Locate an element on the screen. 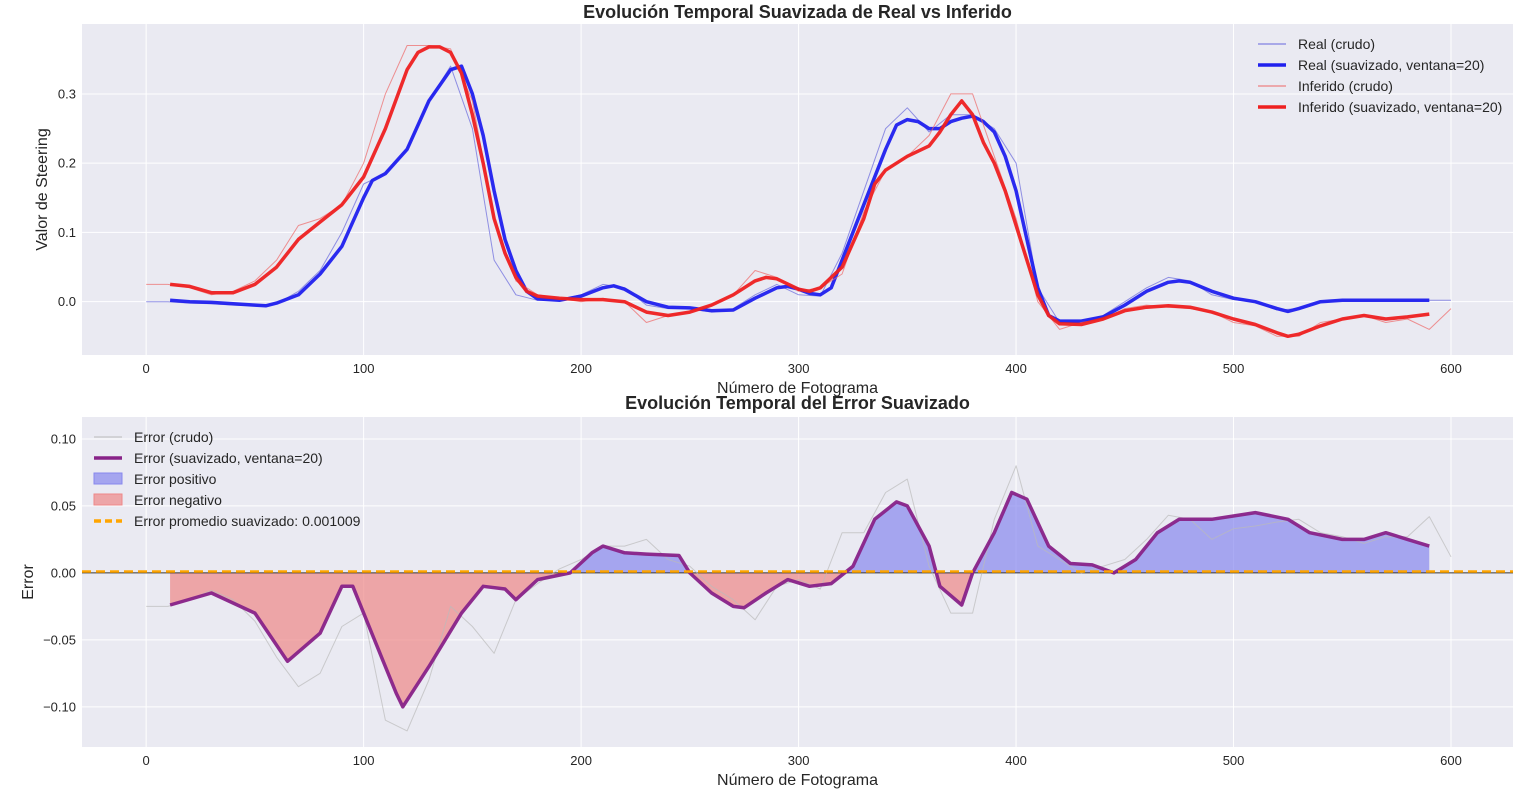 This screenshot has height=794, width=1523. y-tick-label: −0.10 is located at coordinates (59, 706).